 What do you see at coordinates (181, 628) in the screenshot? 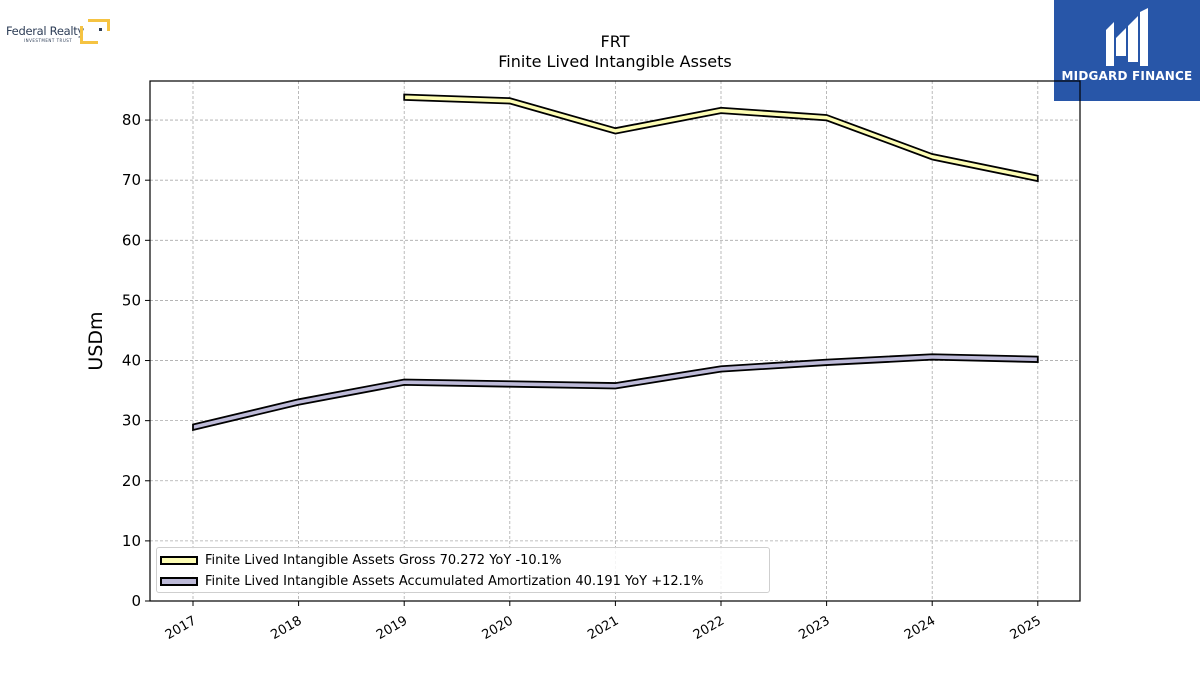
I see `x-tick-label: 2017` at bounding box center [181, 628].